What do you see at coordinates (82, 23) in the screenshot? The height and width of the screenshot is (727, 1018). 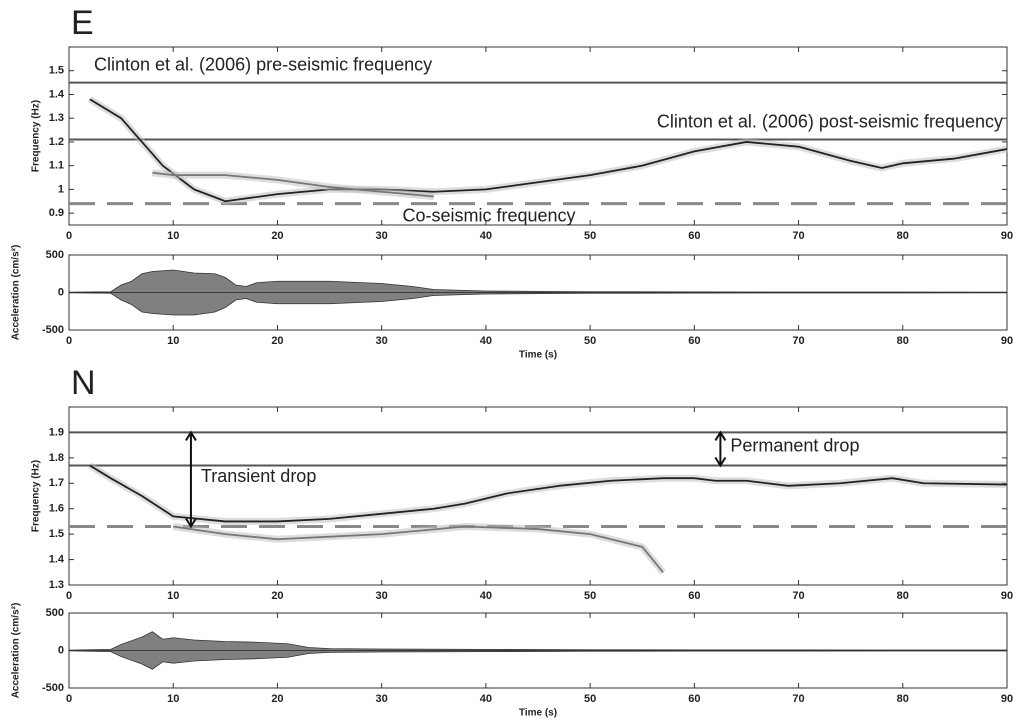 I see `panel-label: E` at bounding box center [82, 23].